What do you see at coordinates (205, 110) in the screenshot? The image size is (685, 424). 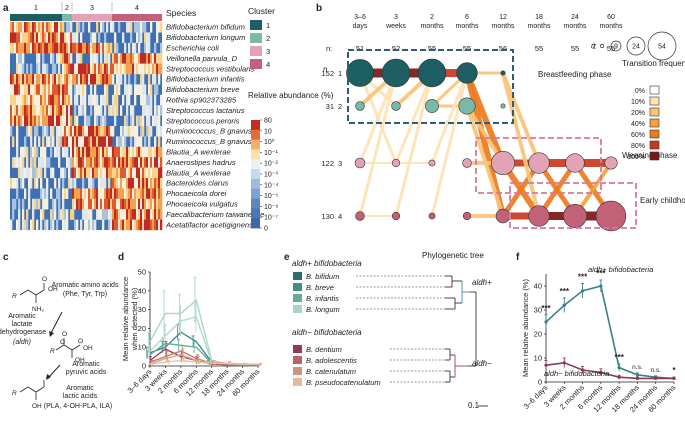 I see `species-label: Streptococcus lactarius` at bounding box center [205, 110].